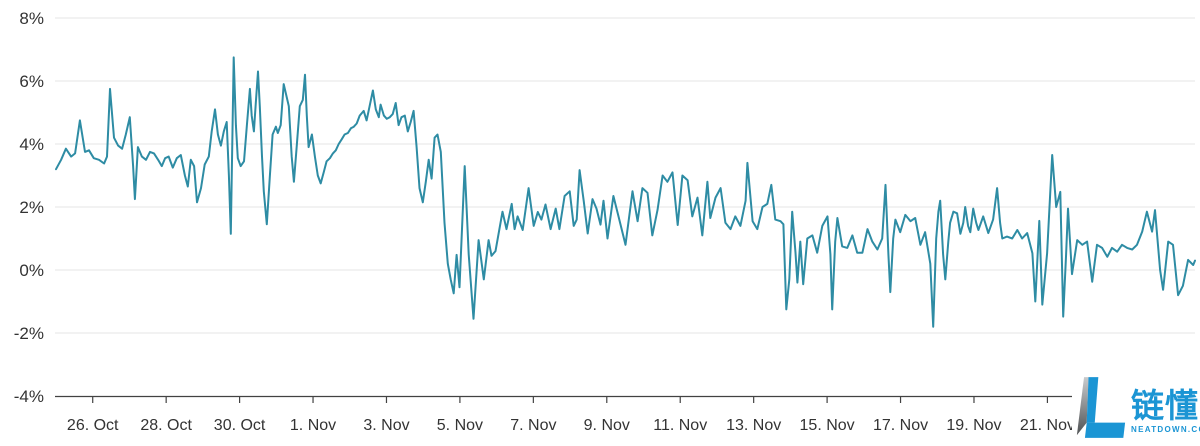 The height and width of the screenshot is (446, 1200). What do you see at coordinates (1101, 407) in the screenshot?
I see `neatdown-logo-icon` at bounding box center [1101, 407].